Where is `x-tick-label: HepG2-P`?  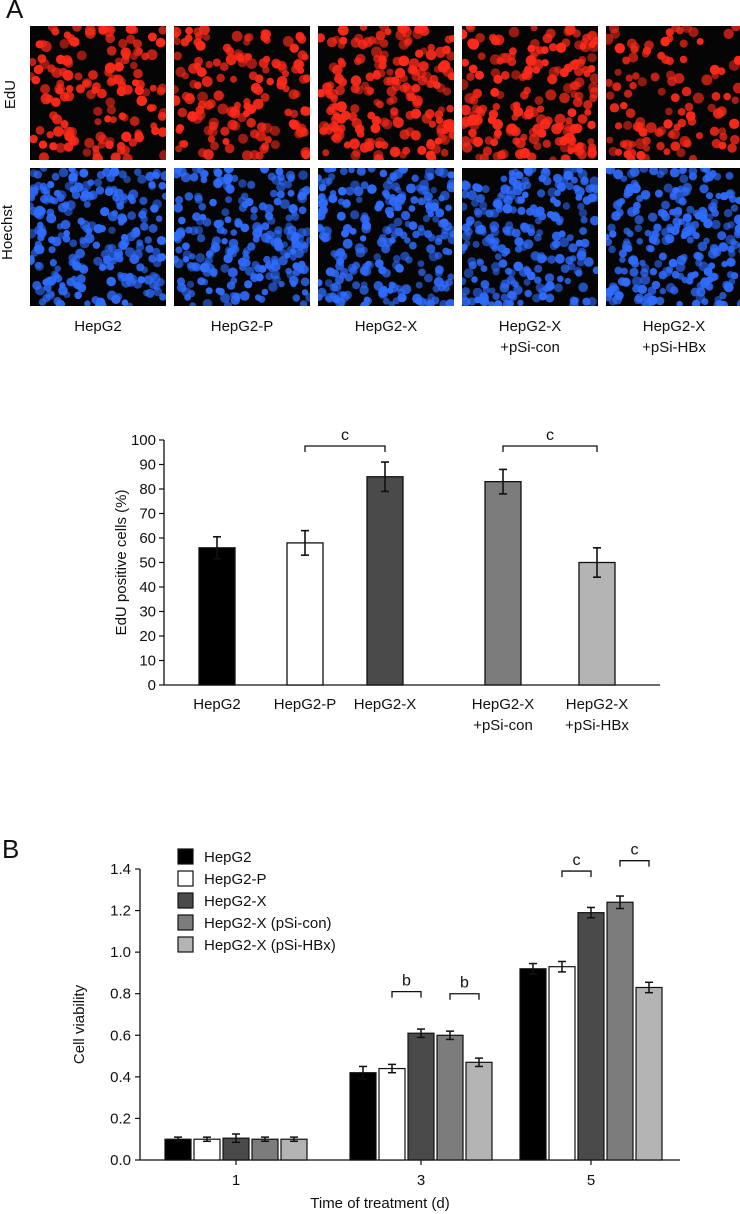
x-tick-label: HepG2-P is located at coordinates (305, 704).